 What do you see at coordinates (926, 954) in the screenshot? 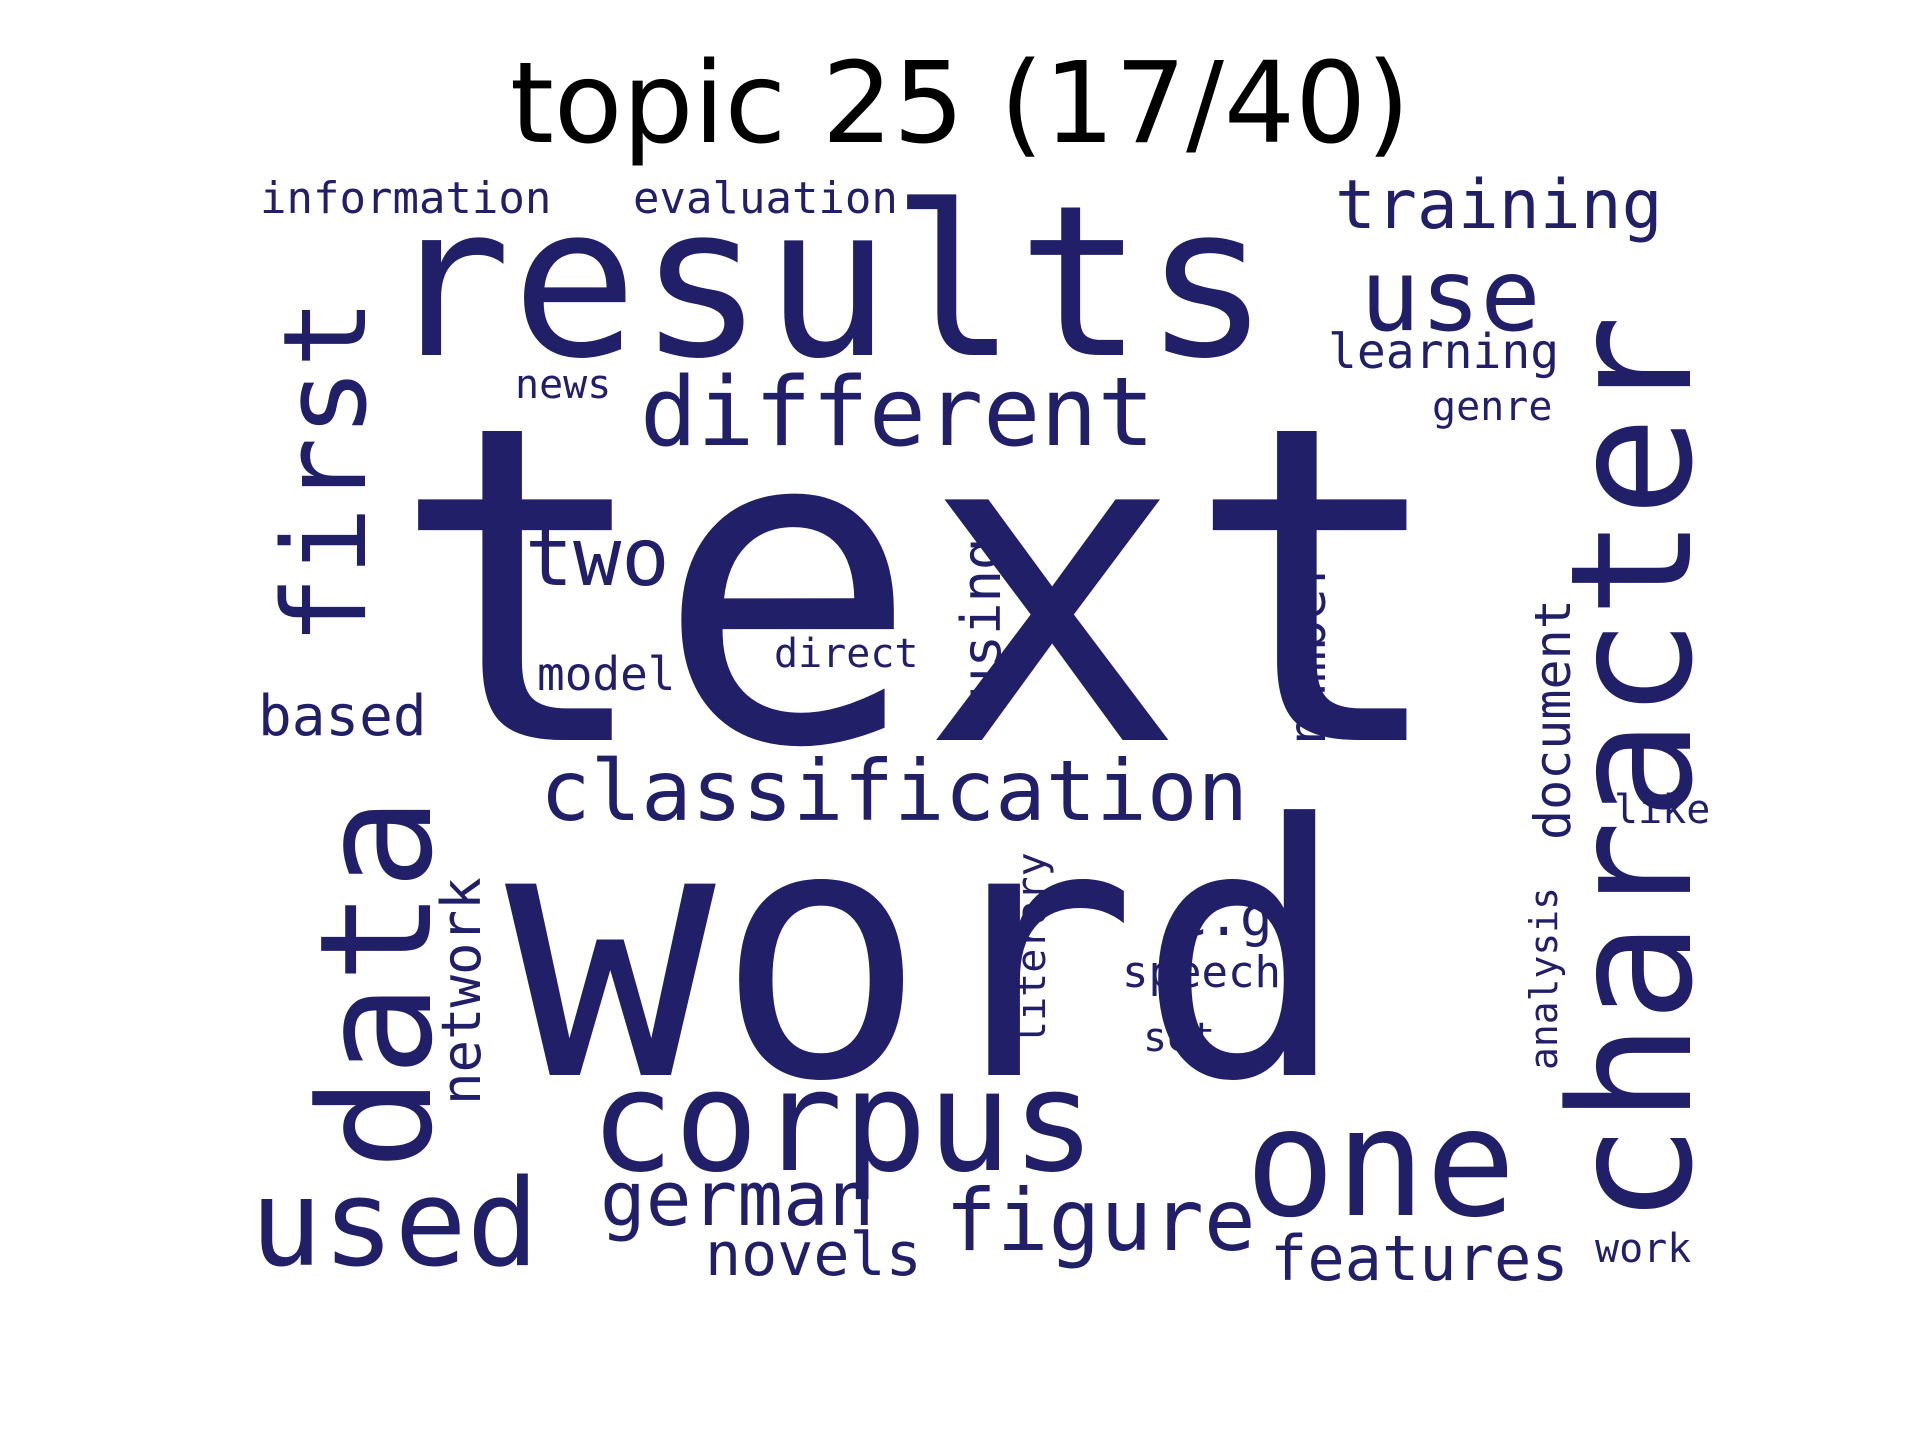
I see `cloud-word-word: word` at bounding box center [926, 954].